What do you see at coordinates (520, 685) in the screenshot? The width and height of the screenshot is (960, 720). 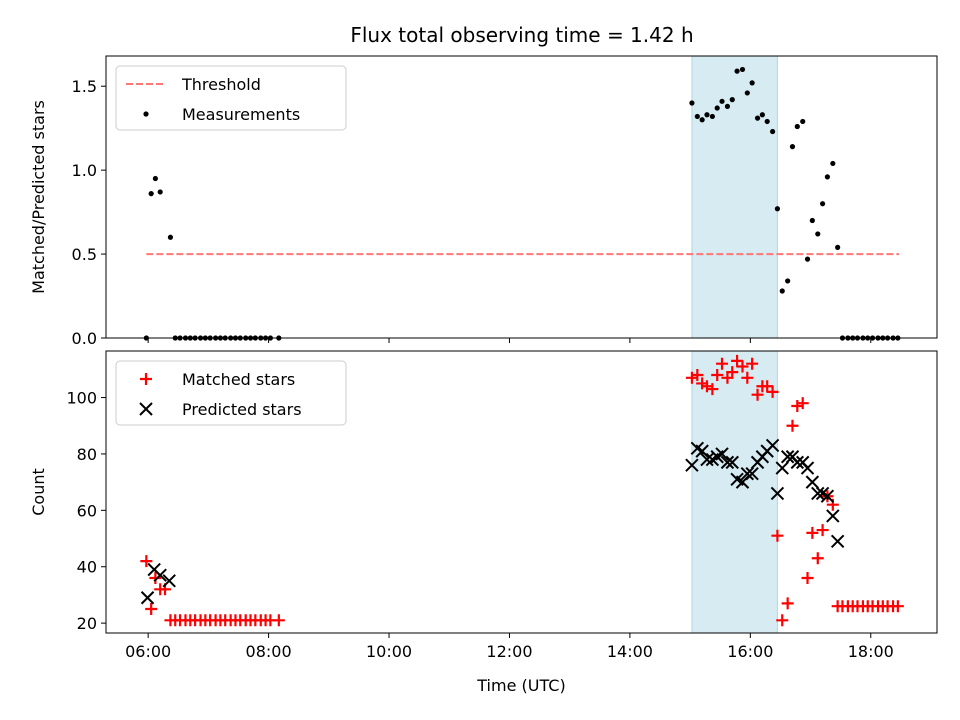 I see `x-axis-label: Time (UTC)` at bounding box center [520, 685].